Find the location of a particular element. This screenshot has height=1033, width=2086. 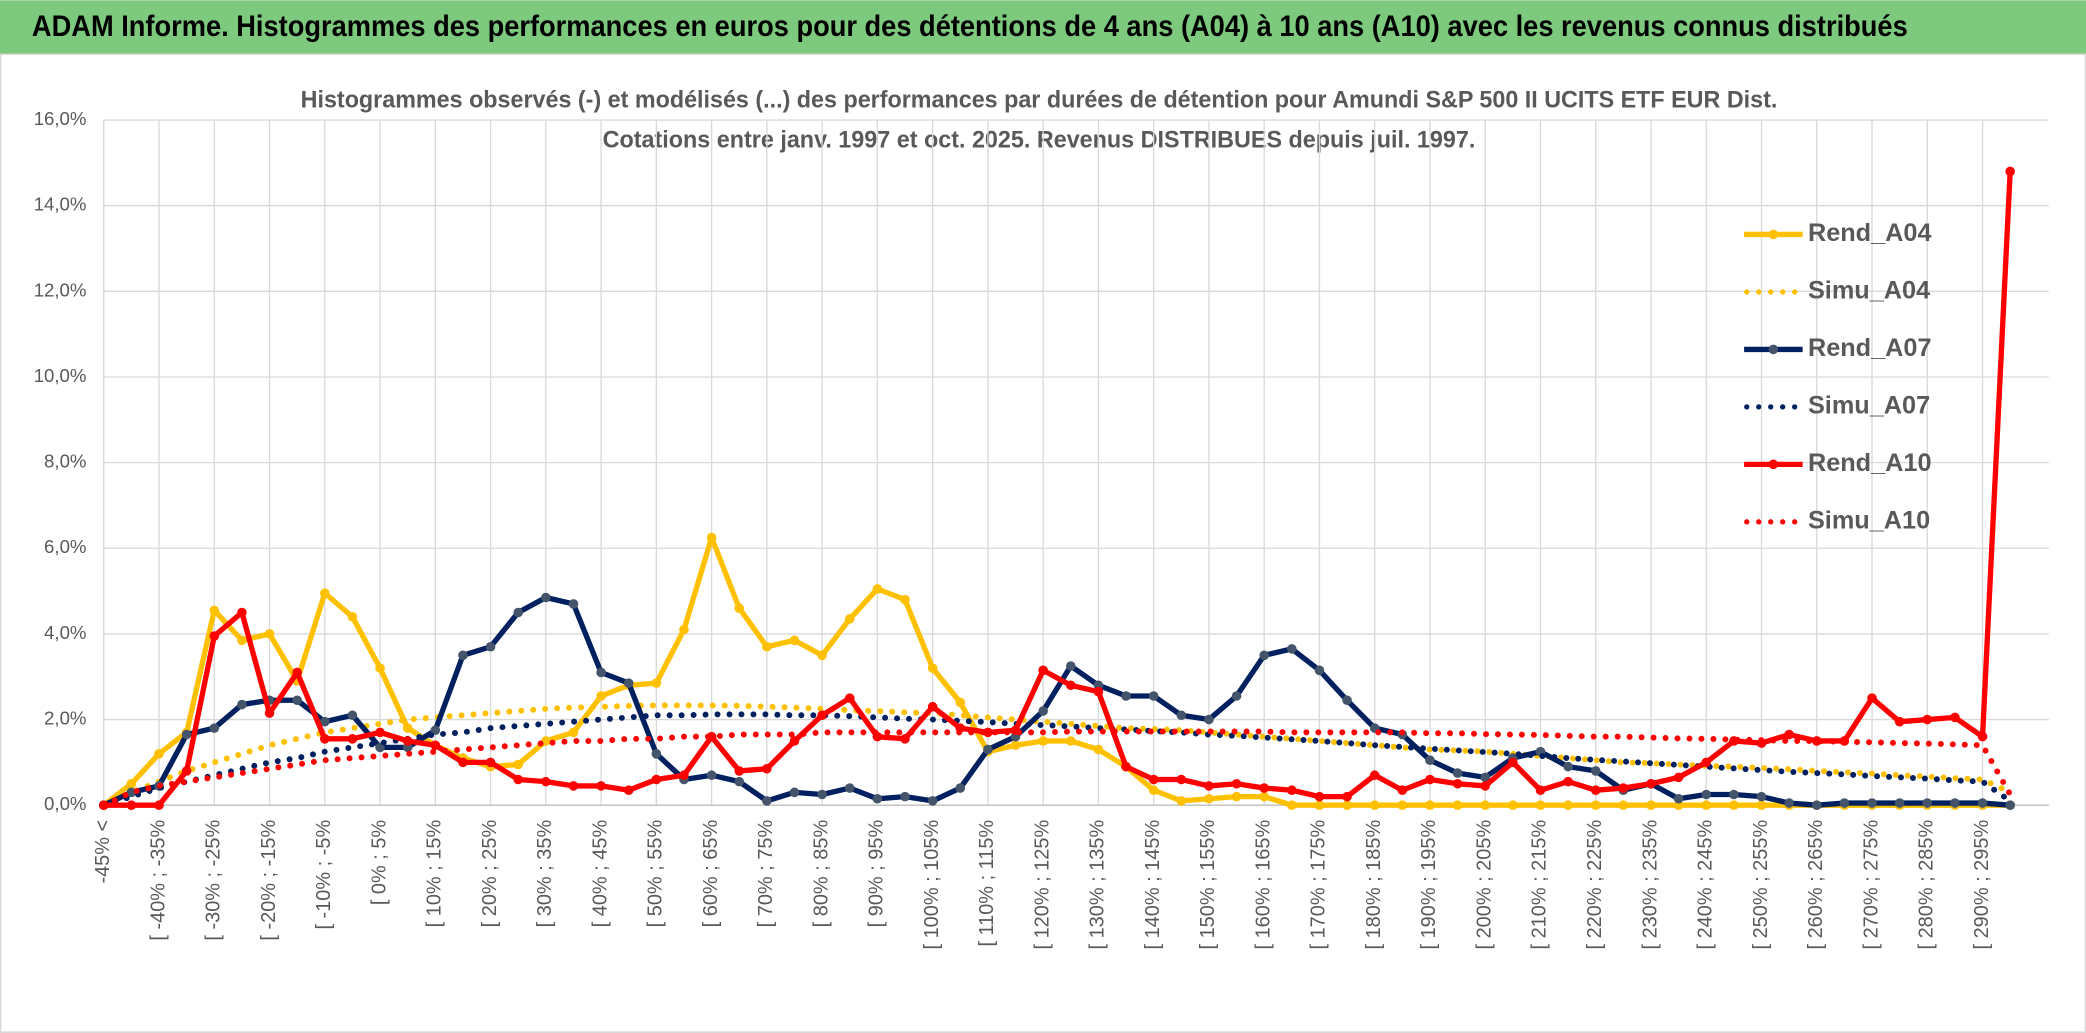

legend-label: Rend_A07 is located at coordinates (1870, 348).